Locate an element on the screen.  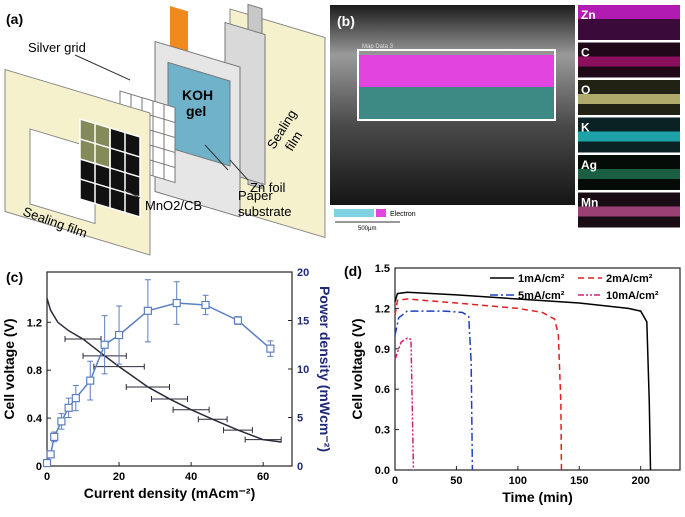
x-tick-label: 20 is located at coordinates (119, 477).